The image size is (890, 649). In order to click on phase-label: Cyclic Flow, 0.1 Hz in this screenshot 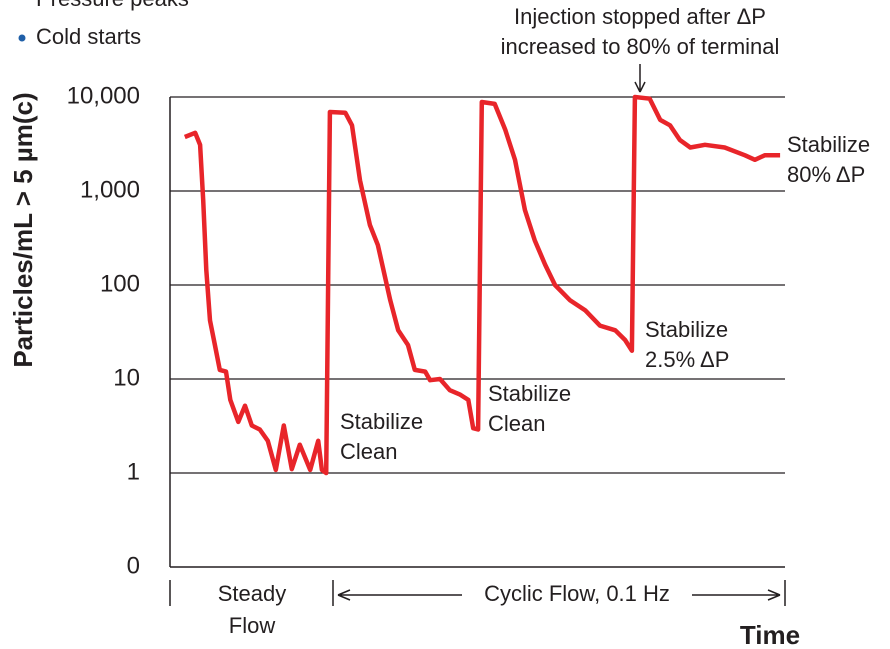, I will do `click(577, 593)`.